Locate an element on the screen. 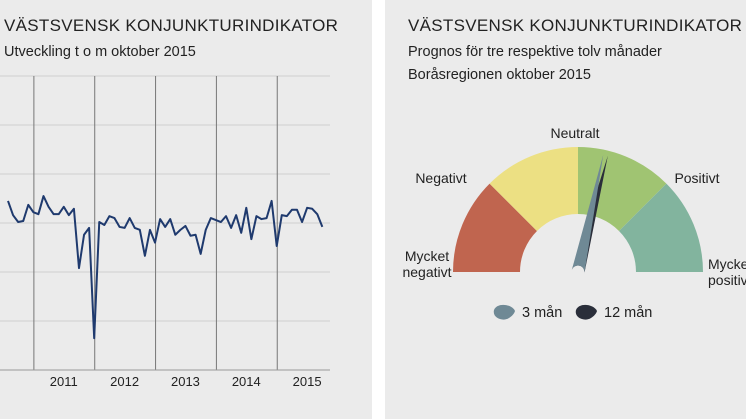 The width and height of the screenshot is (746, 419). x-tick-label: 2012 is located at coordinates (124, 381).